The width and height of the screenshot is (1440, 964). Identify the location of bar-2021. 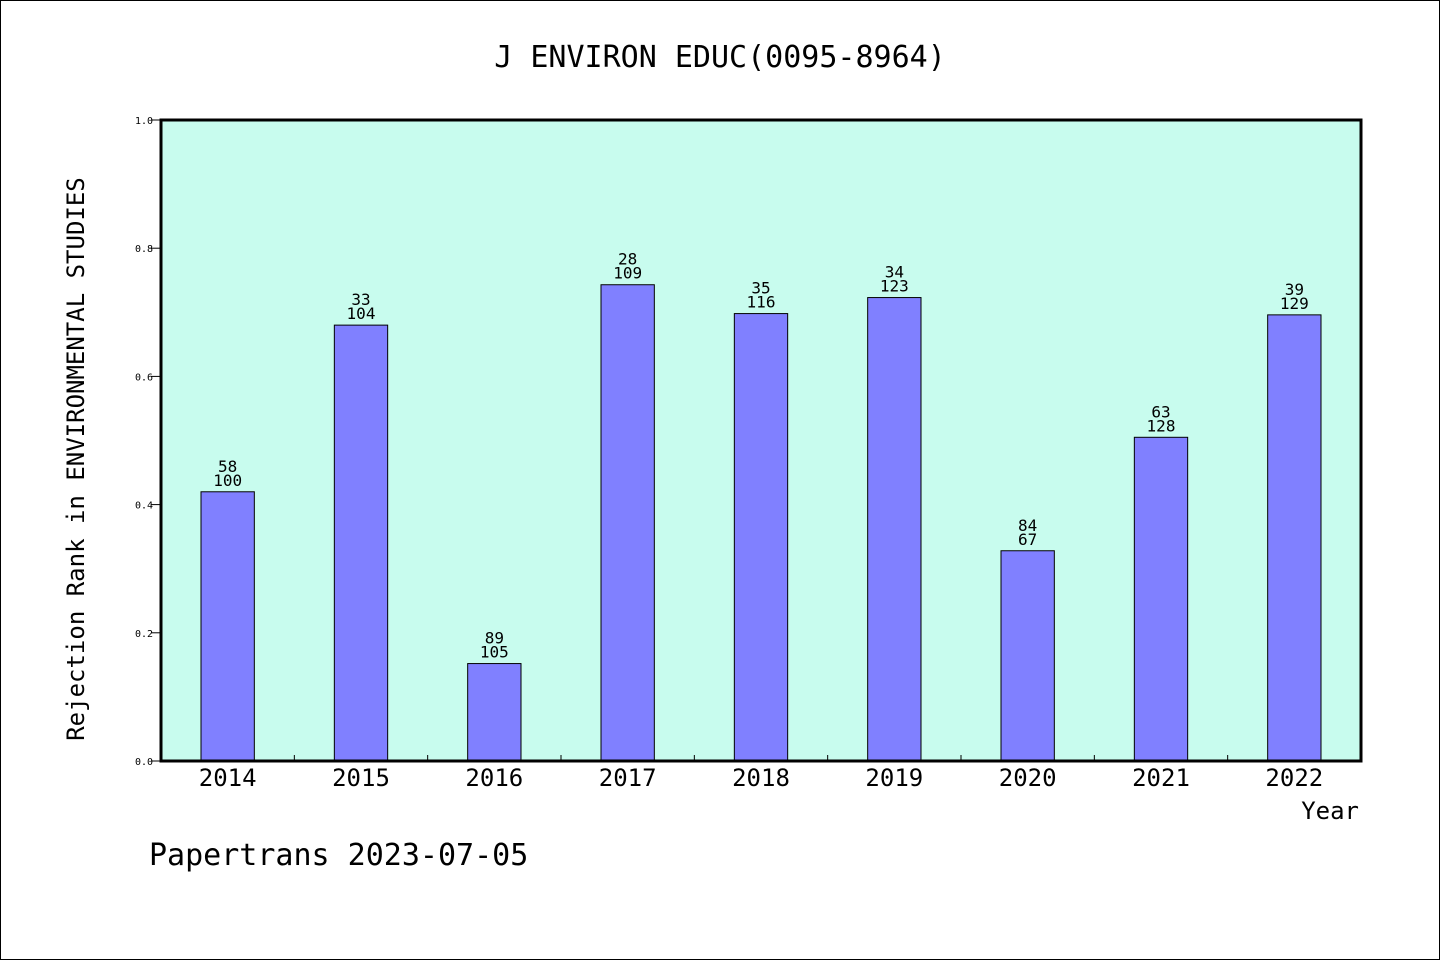
(1161, 599).